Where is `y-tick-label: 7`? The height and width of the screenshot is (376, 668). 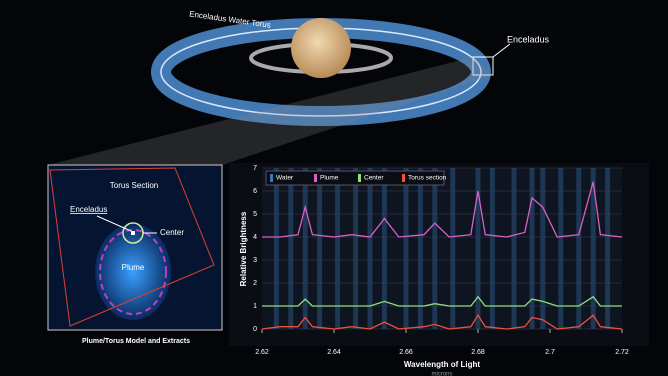
y-tick-label: 7 is located at coordinates (255, 168).